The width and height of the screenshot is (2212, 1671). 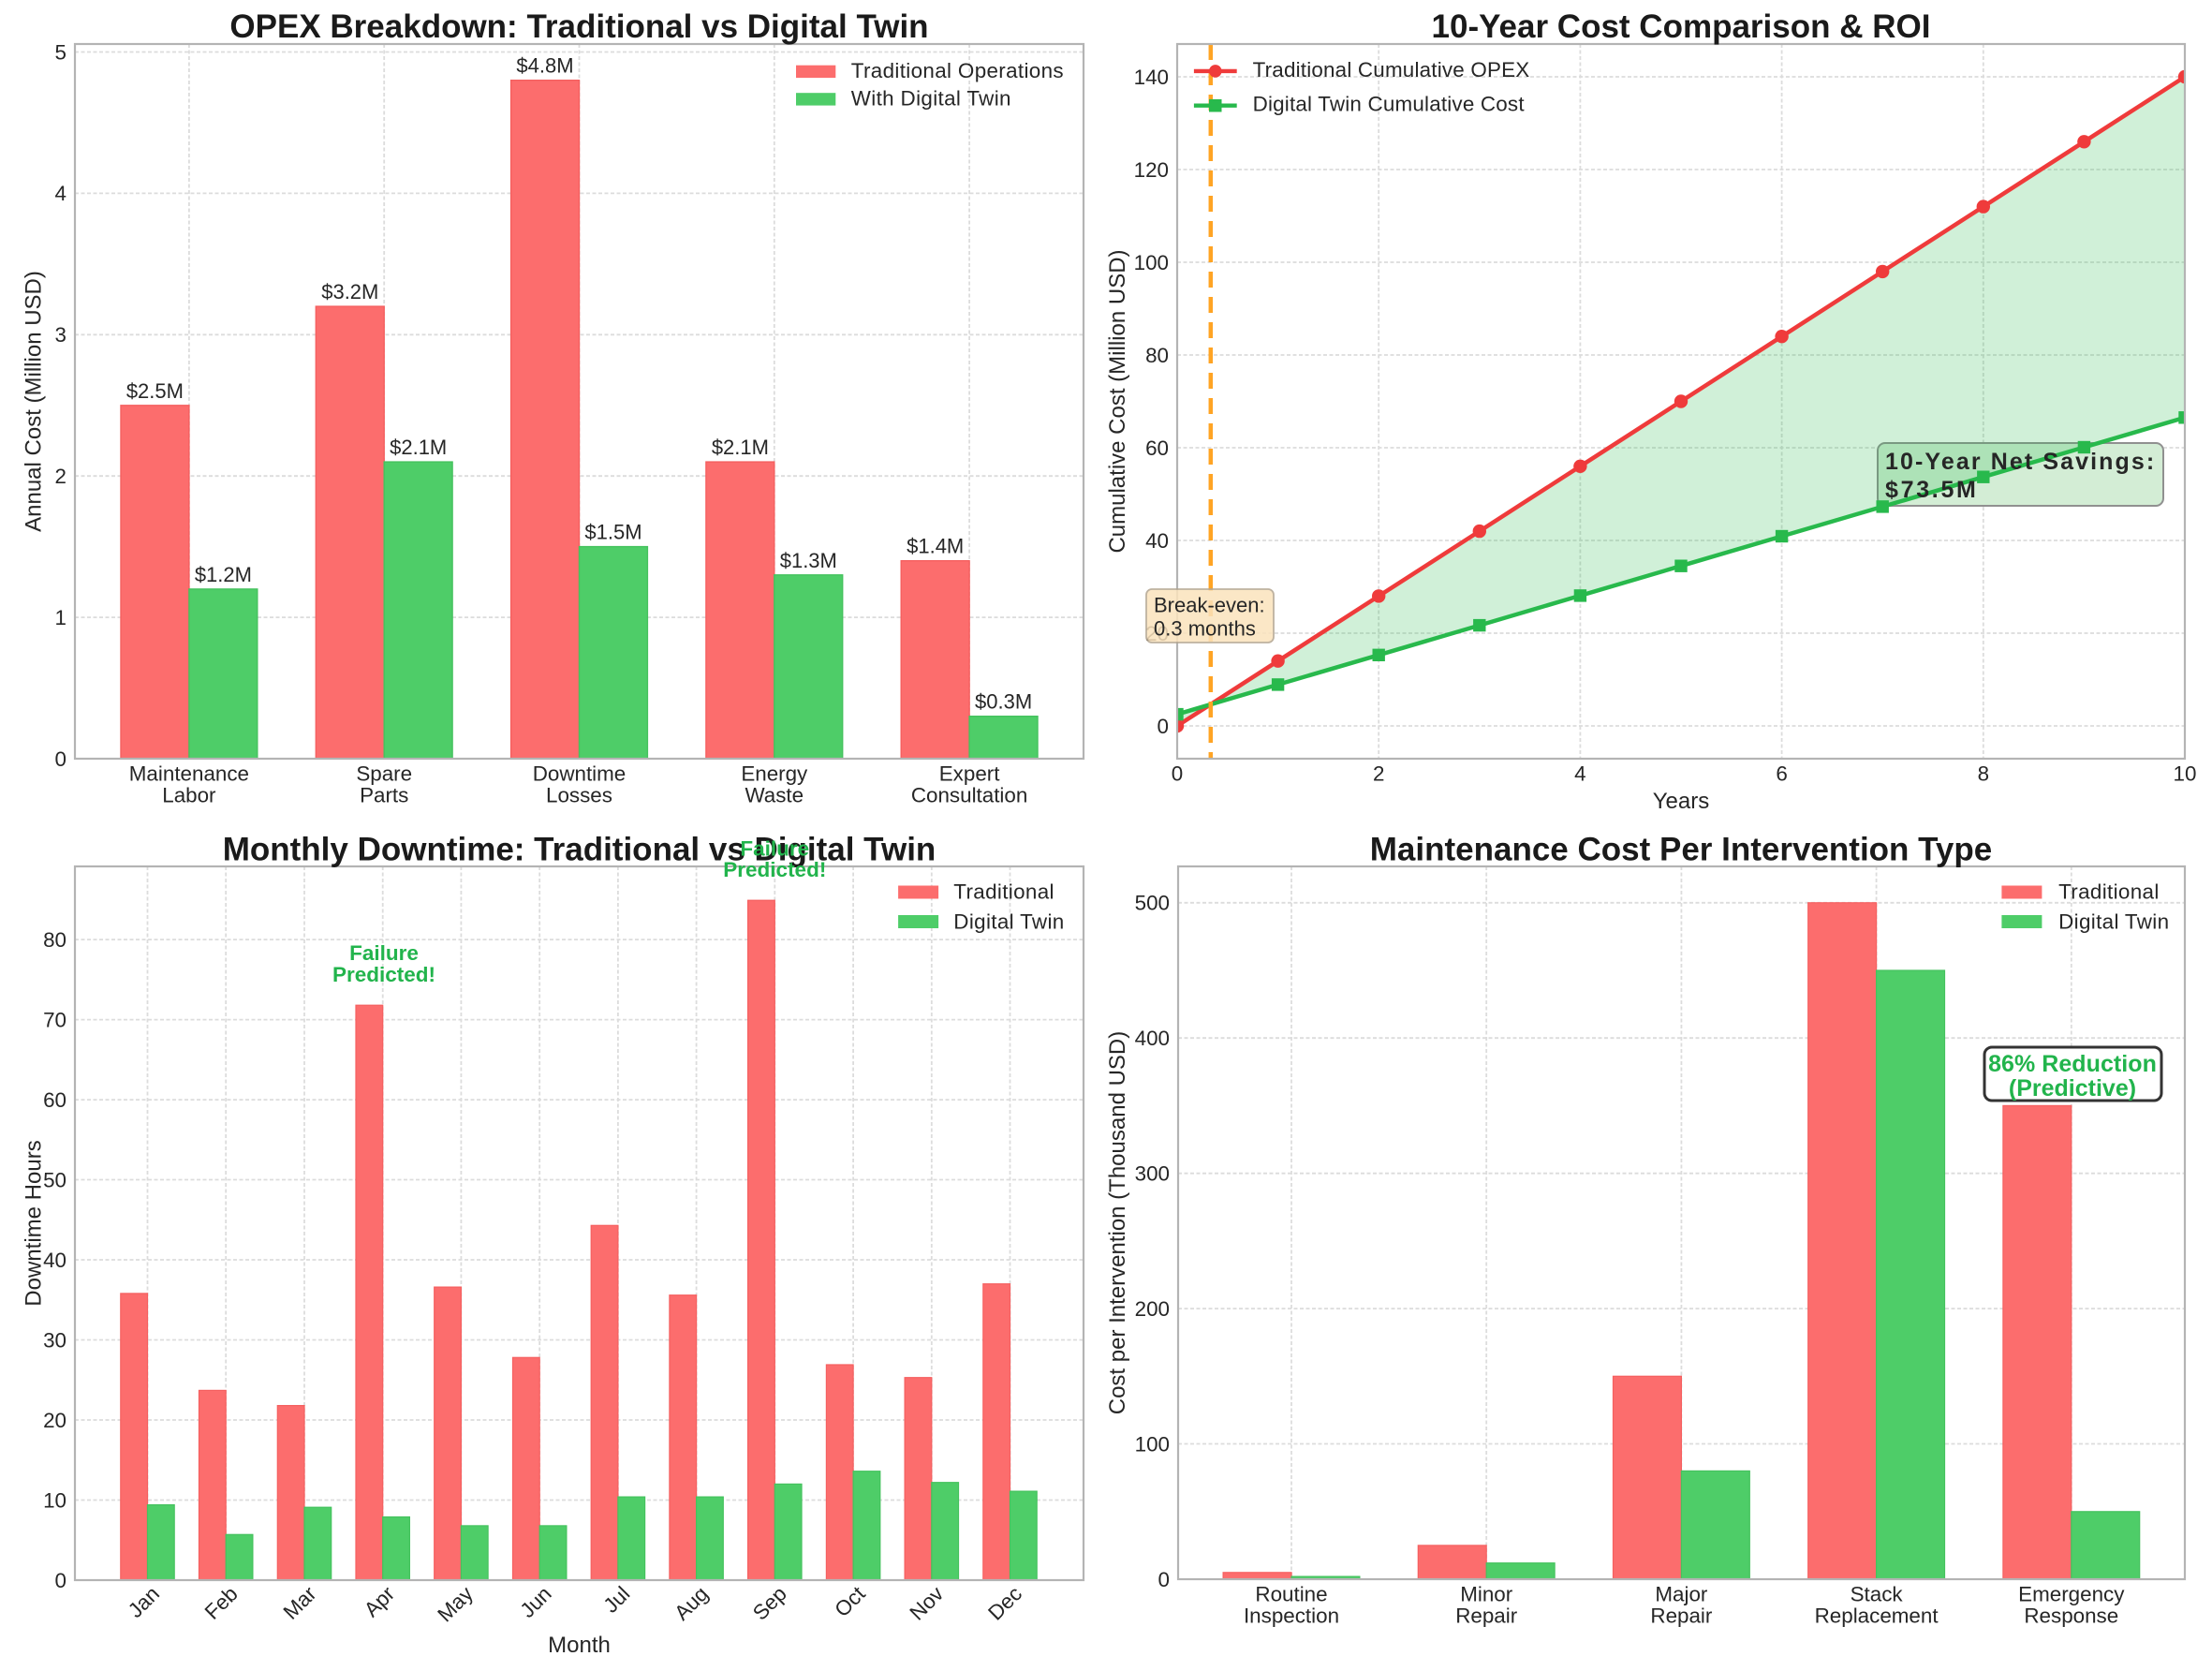 What do you see at coordinates (612, 532) in the screenshot?
I see `svg-text: $1.5M` at bounding box center [612, 532].